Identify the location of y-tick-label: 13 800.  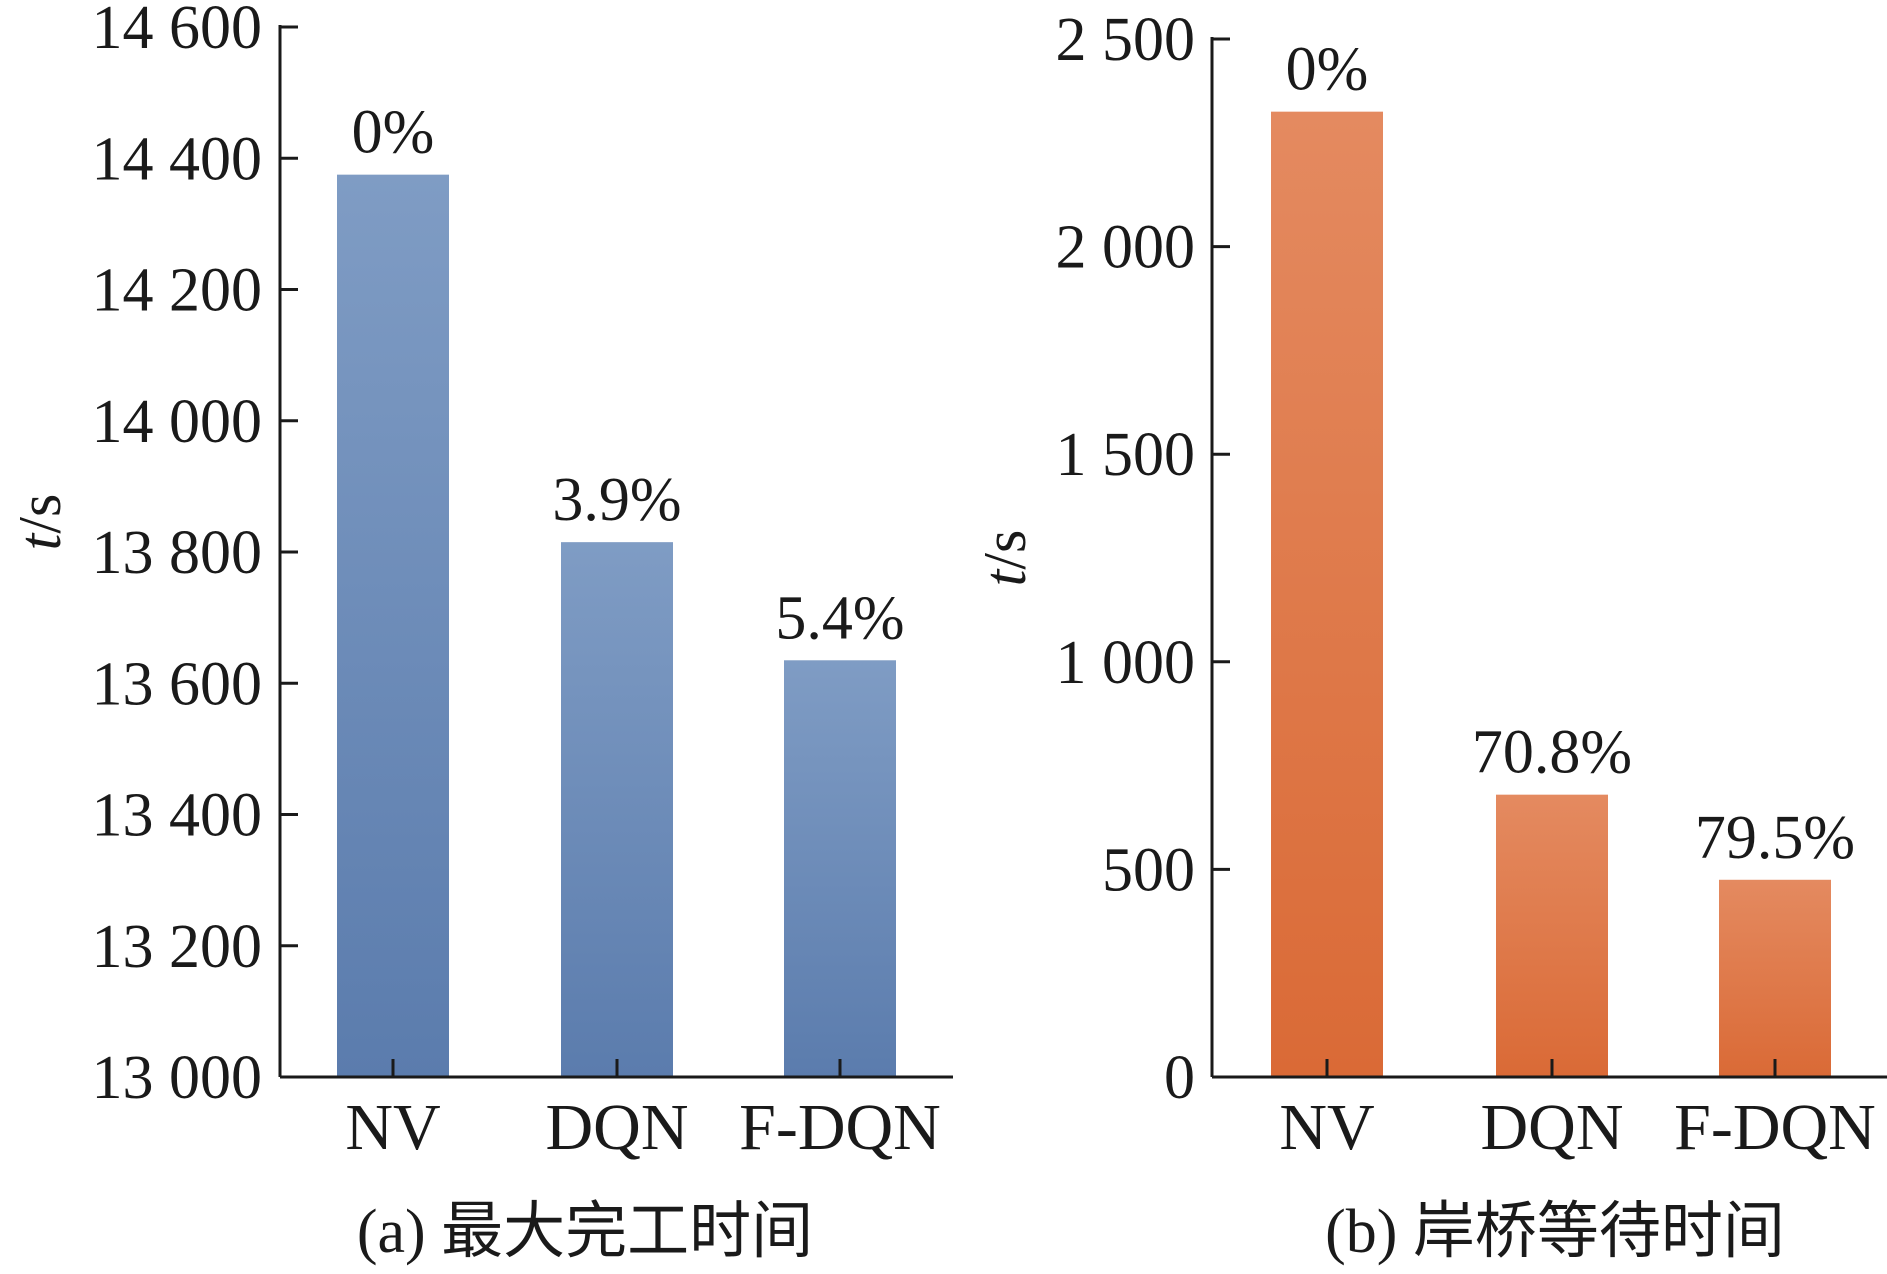
(177, 553).